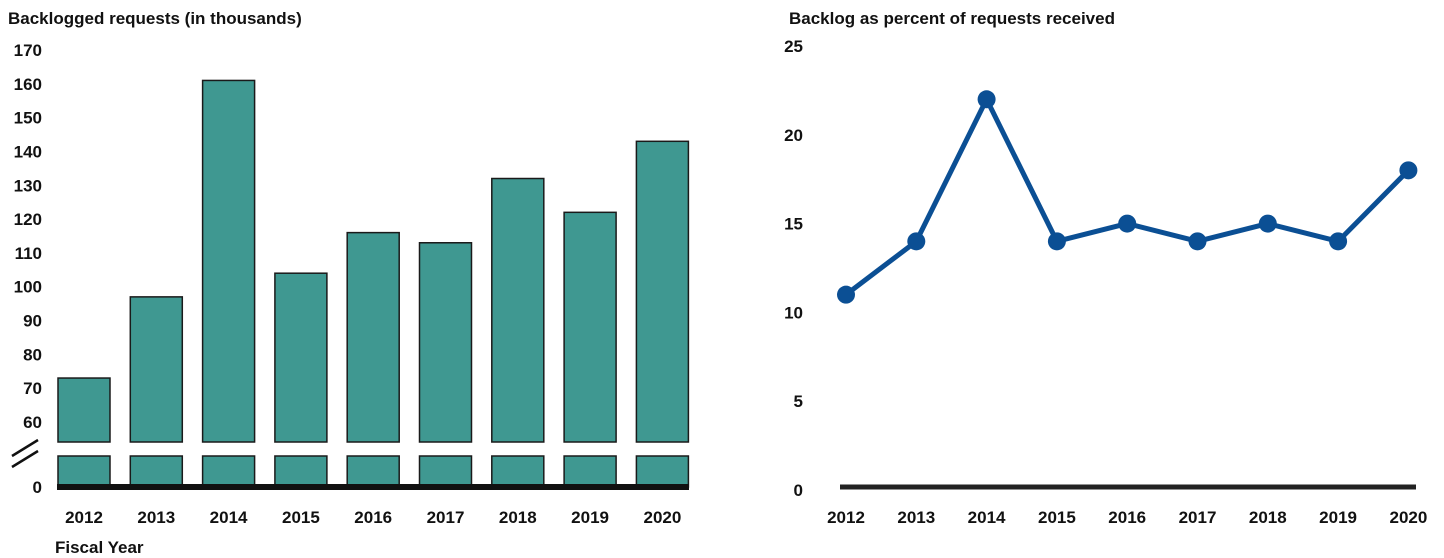 The width and height of the screenshot is (1444, 558). I want to click on bar-2018, so click(518, 310).